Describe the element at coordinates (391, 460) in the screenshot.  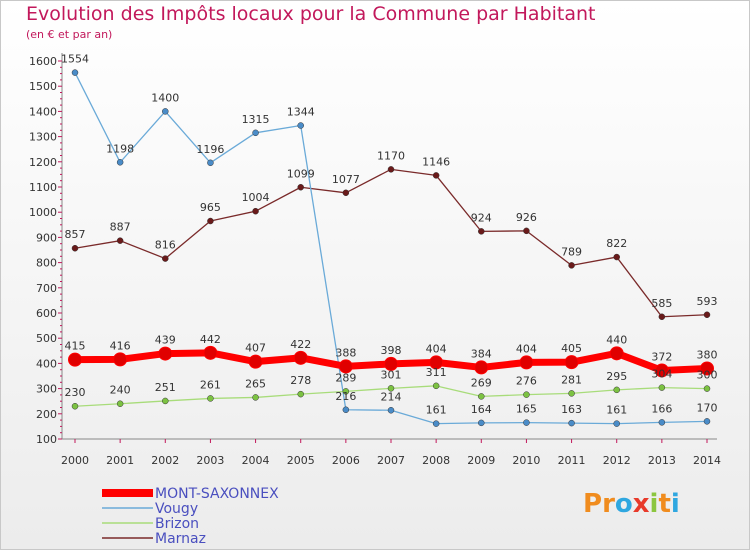
I see `x-tick-label: 2007` at that location.